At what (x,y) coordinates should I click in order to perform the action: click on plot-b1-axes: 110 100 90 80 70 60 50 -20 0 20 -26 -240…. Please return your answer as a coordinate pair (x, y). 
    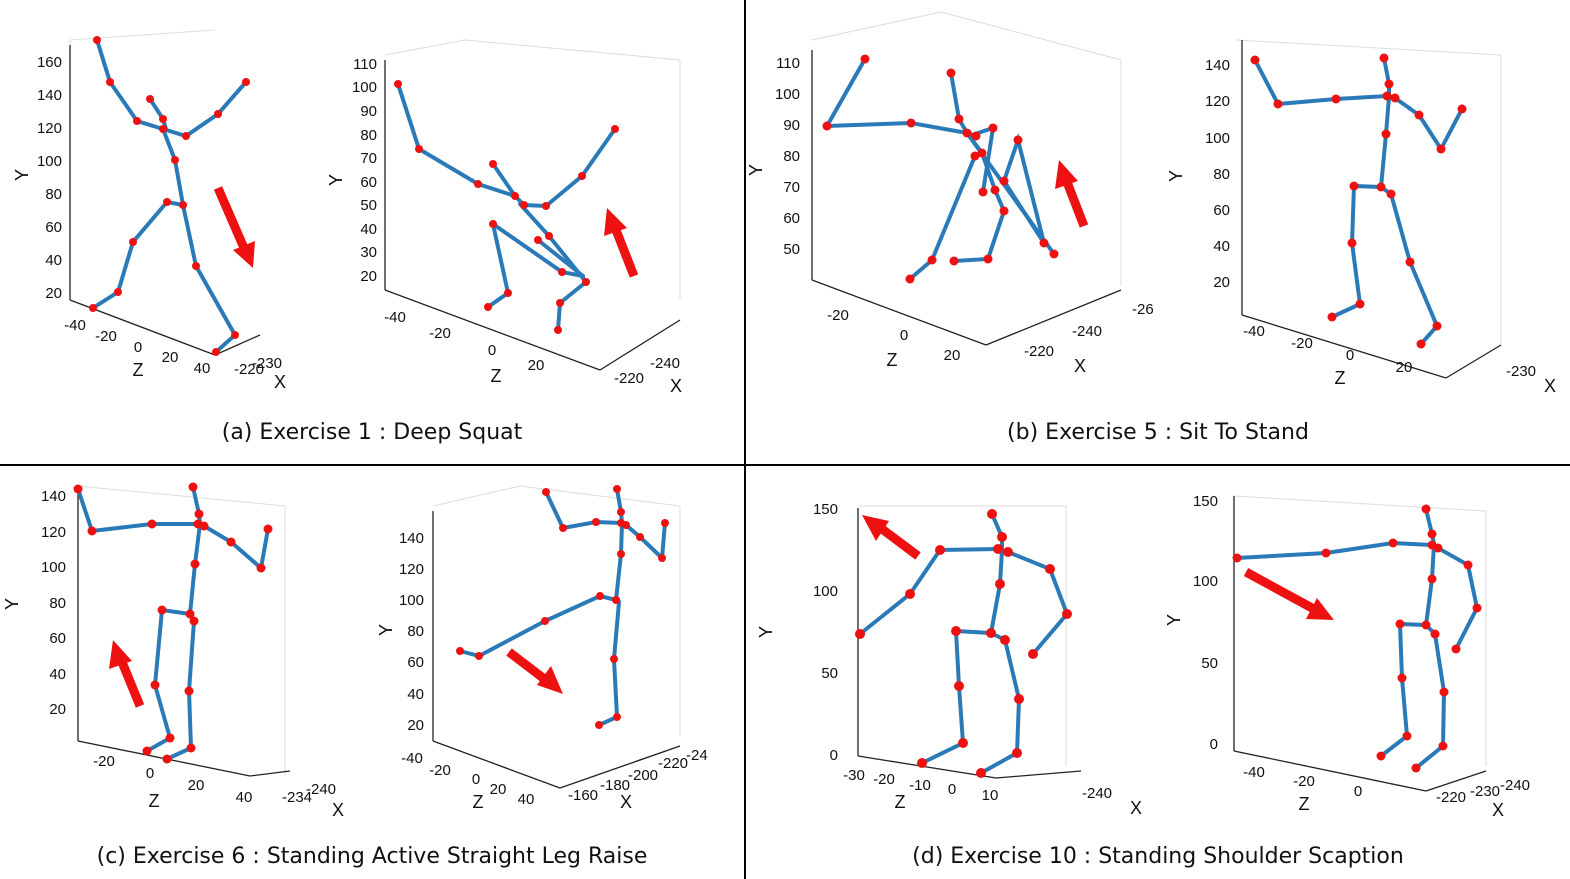
    Looking at the image, I should click on (950, 193).